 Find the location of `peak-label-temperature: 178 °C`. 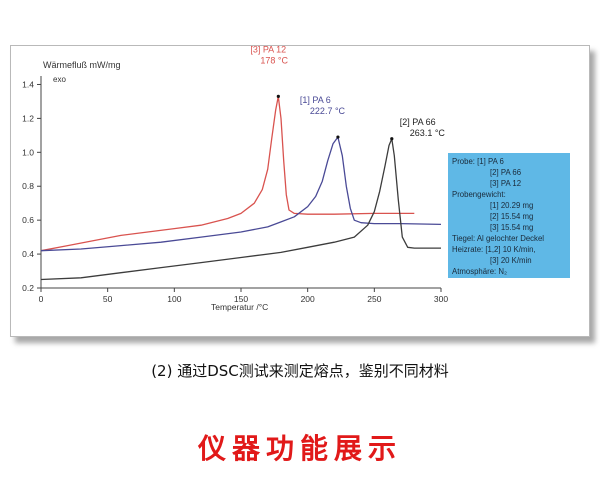

peak-label-temperature: 178 °C is located at coordinates (274, 60).